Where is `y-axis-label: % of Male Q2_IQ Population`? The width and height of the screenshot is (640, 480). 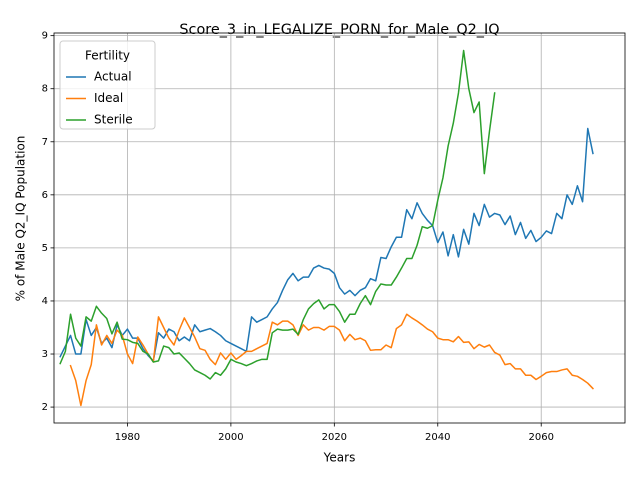 y-axis-label: % of Male Q2_IQ Population is located at coordinates (21, 219).